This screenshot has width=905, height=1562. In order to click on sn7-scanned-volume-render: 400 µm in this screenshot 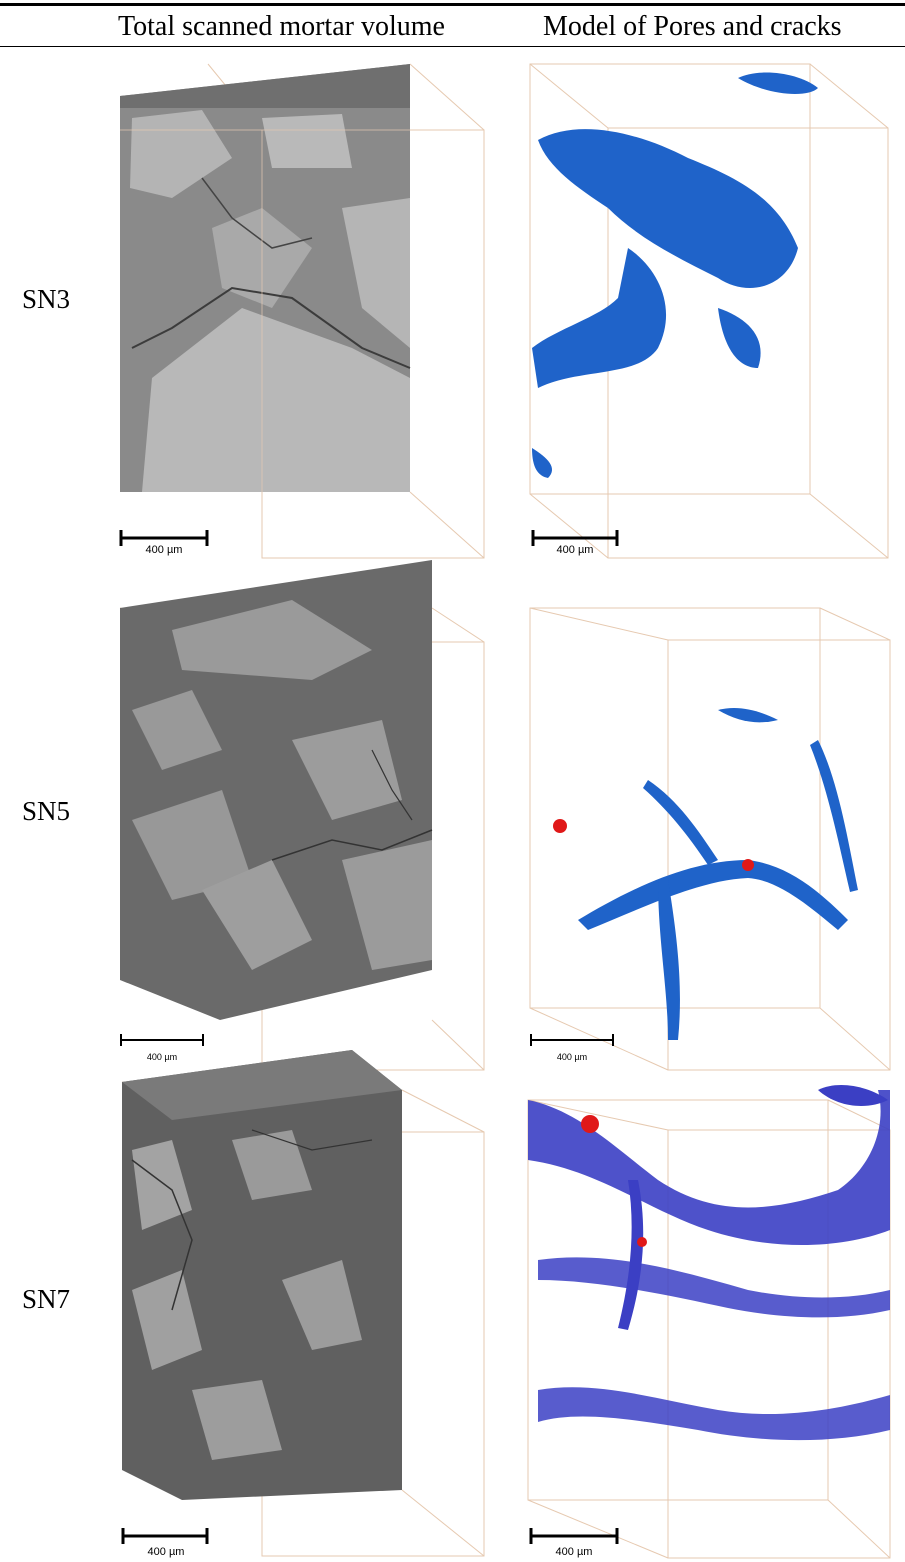, I will do `click(308, 1306)`.